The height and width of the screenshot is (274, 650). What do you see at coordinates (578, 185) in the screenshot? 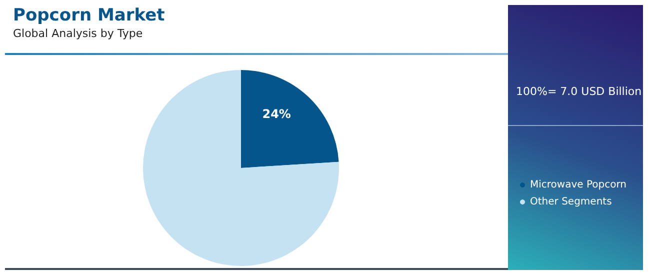
I see `legend-label: Microwave Popcorn` at bounding box center [578, 185].